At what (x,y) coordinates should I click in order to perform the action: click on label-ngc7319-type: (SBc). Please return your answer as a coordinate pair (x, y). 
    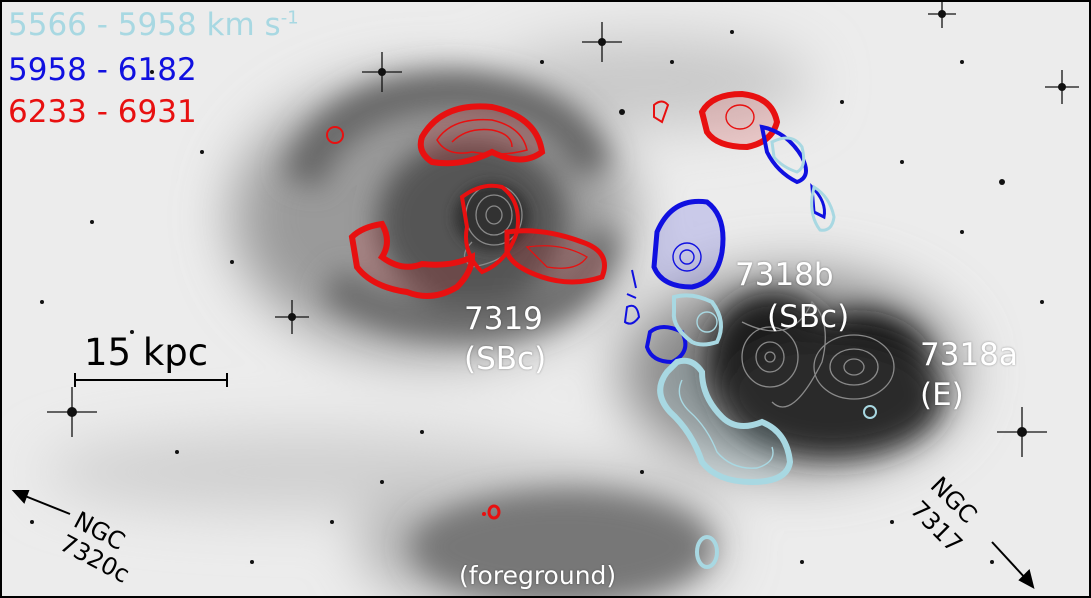
    Looking at the image, I should click on (505, 359).